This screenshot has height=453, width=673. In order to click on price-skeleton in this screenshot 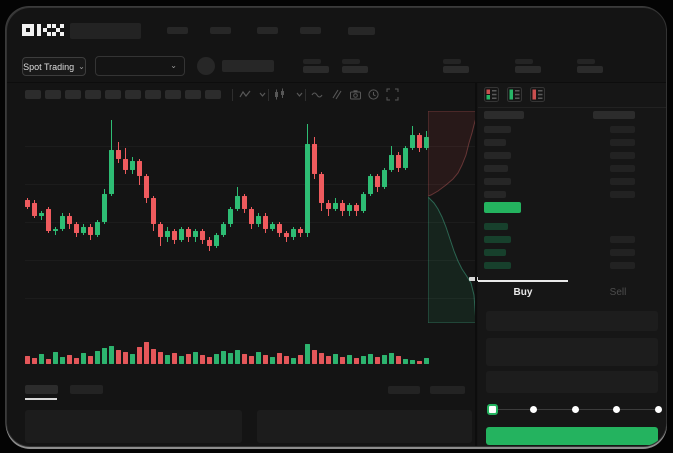, I will do `click(495, 194)`.